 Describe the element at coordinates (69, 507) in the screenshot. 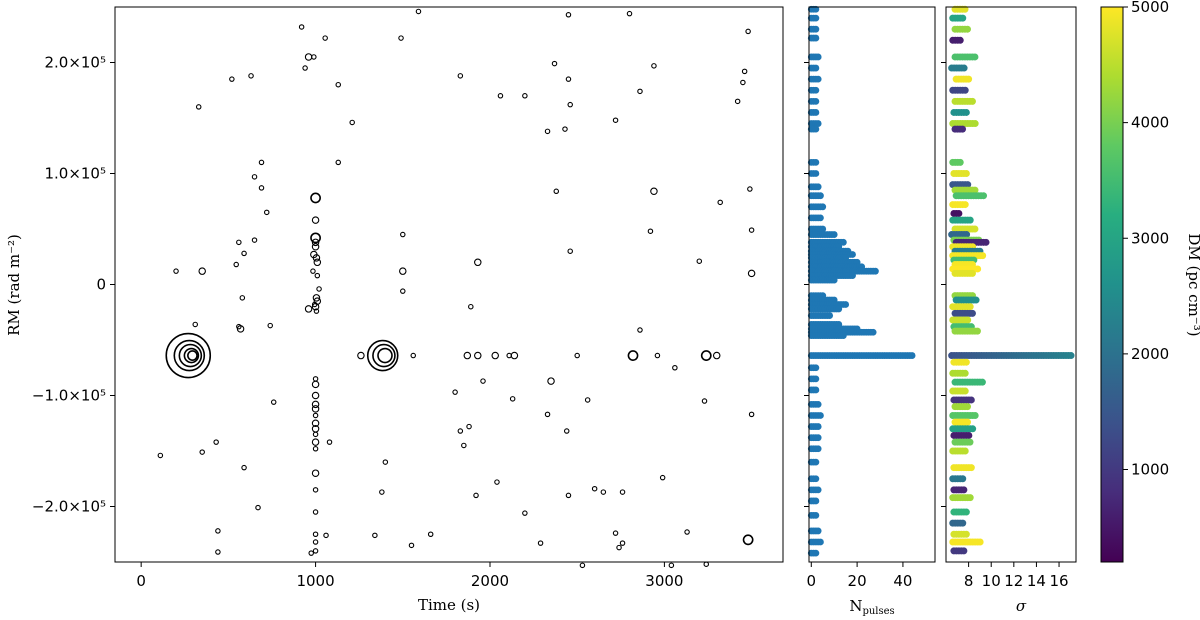

I see `y-tick-label: −2.0×10⁵` at that location.